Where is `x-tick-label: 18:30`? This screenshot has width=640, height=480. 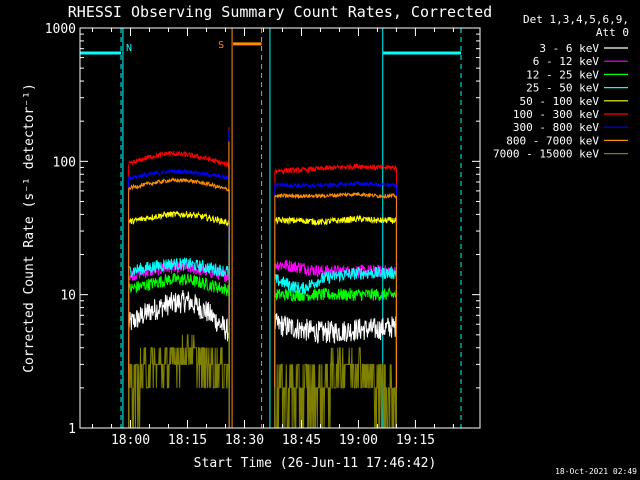 x-tick-label: 18:30 is located at coordinates (244, 440).